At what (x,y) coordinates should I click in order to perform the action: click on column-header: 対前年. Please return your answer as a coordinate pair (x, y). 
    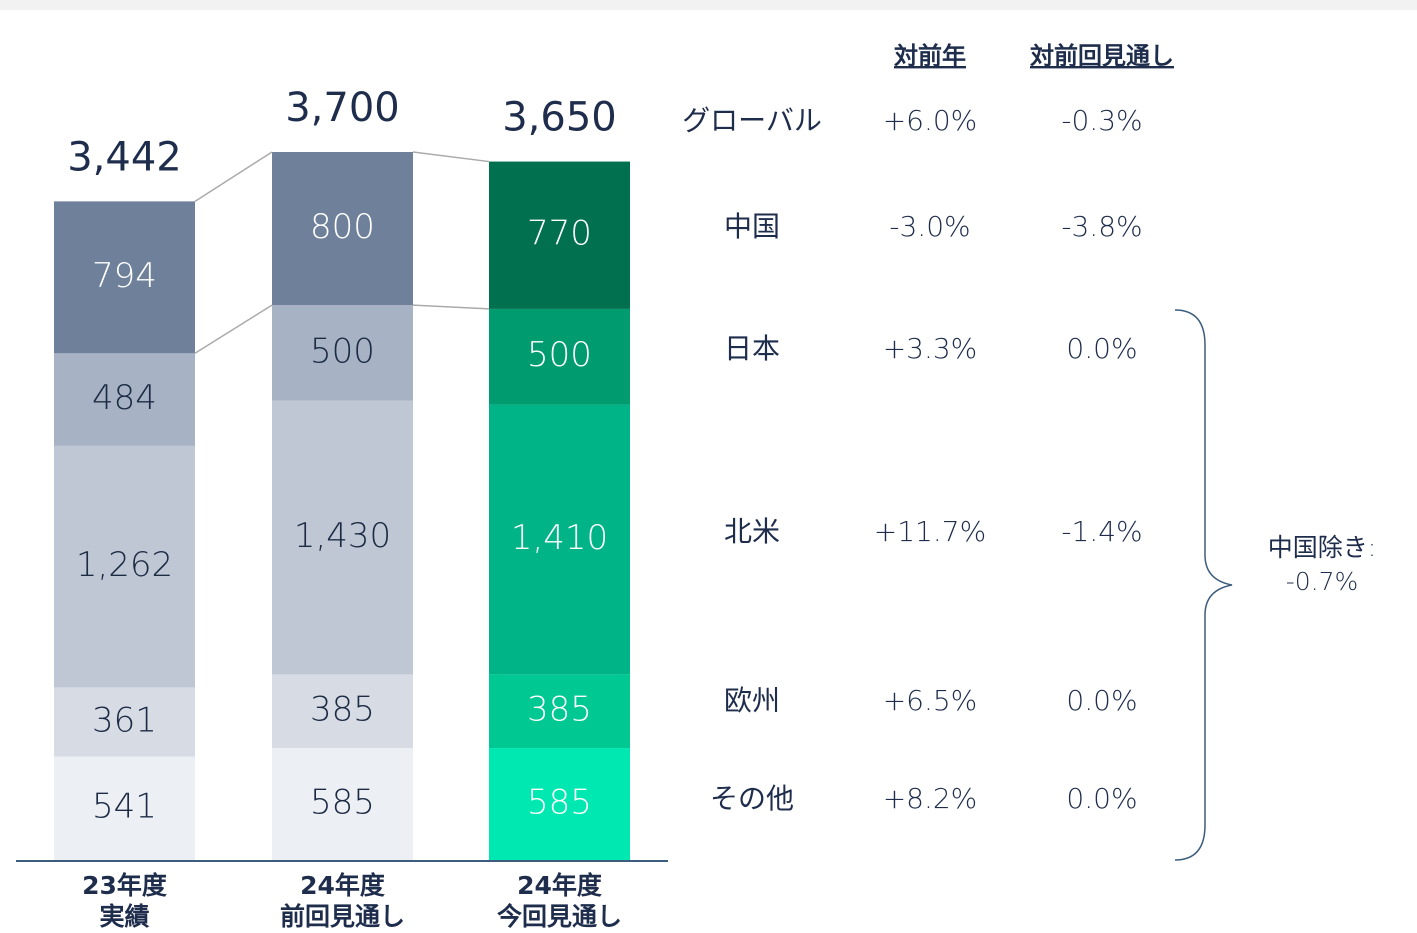
    Looking at the image, I should click on (930, 56).